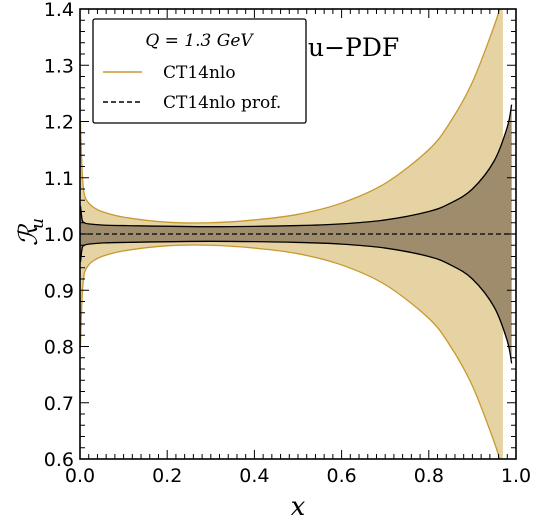  What do you see at coordinates (59, 66) in the screenshot?
I see `y-tick-label: 1.3` at bounding box center [59, 66].